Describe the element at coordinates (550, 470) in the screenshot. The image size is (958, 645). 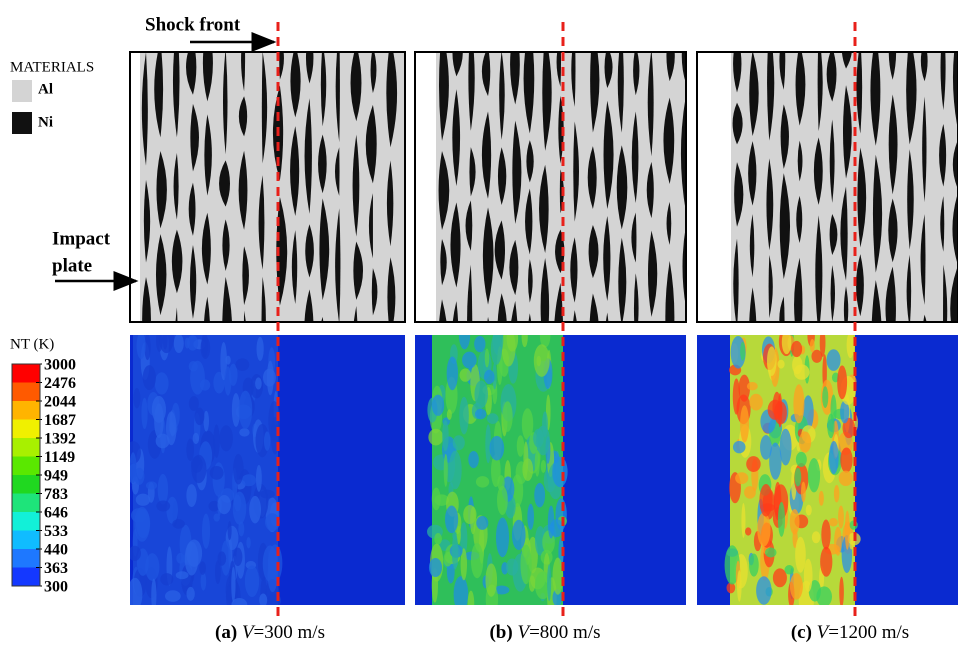
I see `temperature-panel` at that location.